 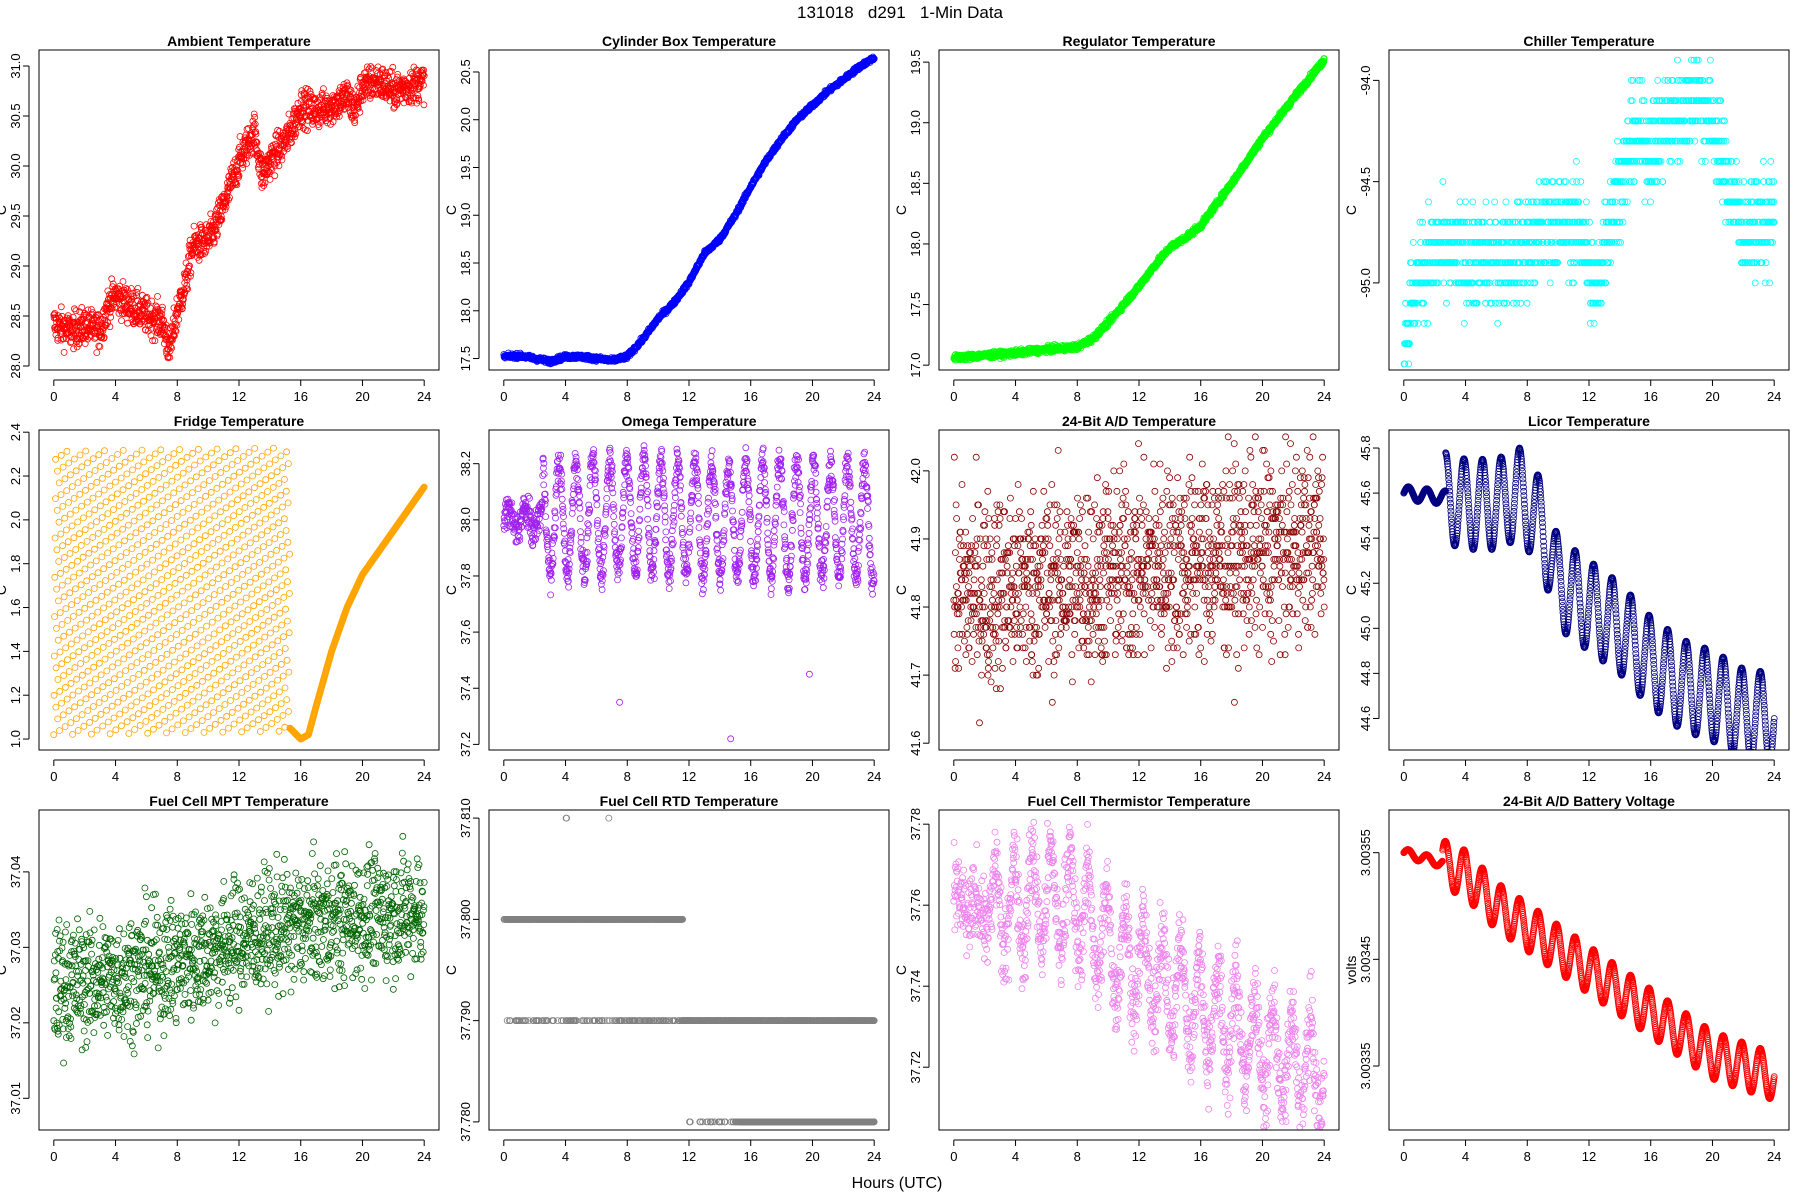 What do you see at coordinates (15, 115) in the screenshot?
I see `y-tick-label: 30.5` at bounding box center [15, 115].